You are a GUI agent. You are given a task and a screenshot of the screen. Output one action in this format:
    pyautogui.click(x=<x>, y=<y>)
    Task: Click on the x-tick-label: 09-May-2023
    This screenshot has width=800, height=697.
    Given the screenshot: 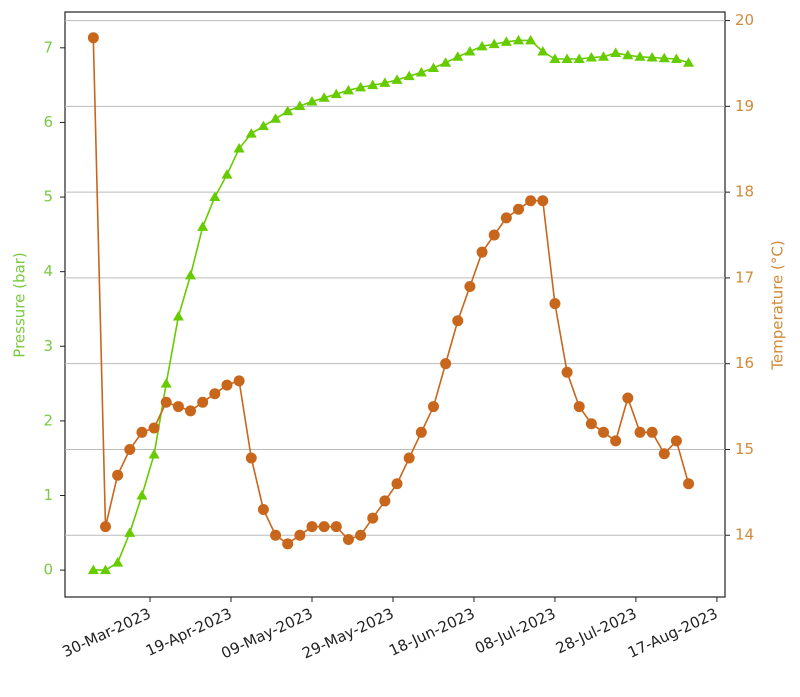 What is the action you would take?
    pyautogui.click(x=266, y=633)
    